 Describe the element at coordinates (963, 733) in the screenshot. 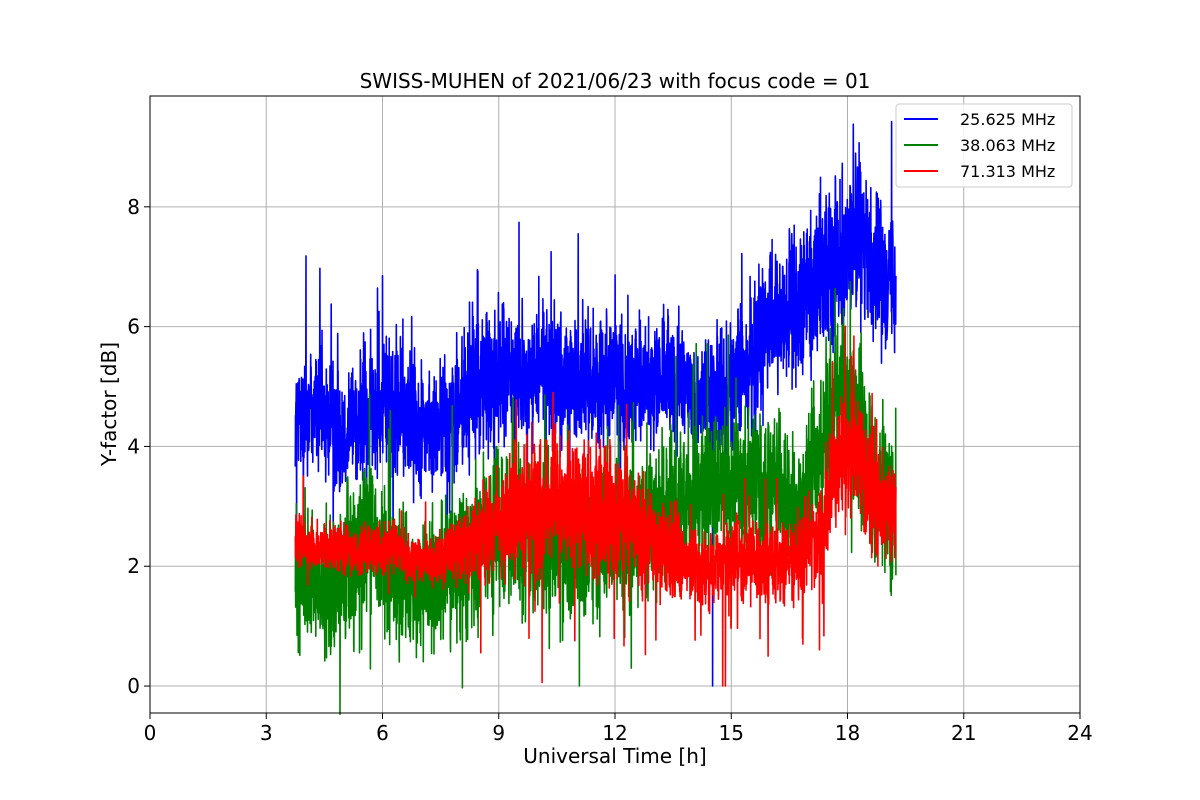

I see `x-tick-label: 21` at that location.